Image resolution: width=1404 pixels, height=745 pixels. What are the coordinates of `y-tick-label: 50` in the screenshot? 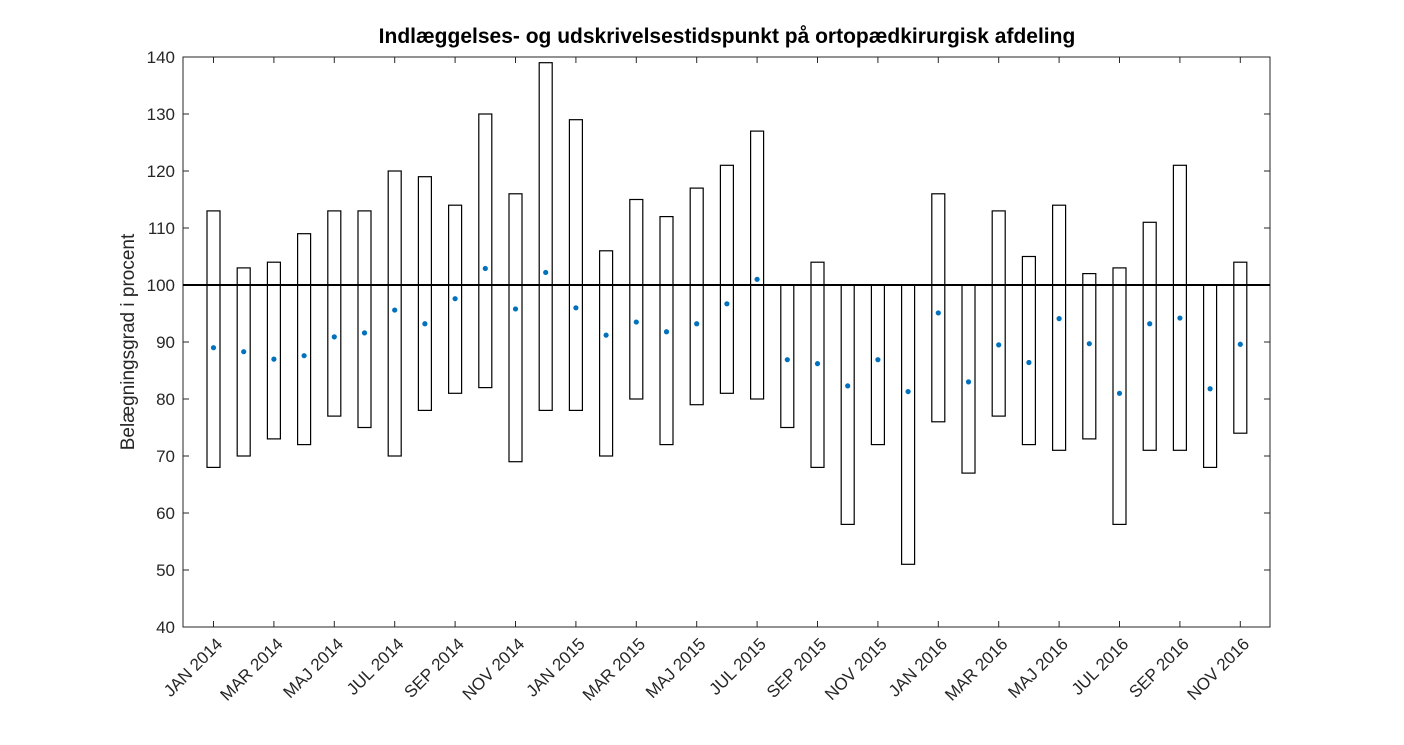 It's located at (165, 570).